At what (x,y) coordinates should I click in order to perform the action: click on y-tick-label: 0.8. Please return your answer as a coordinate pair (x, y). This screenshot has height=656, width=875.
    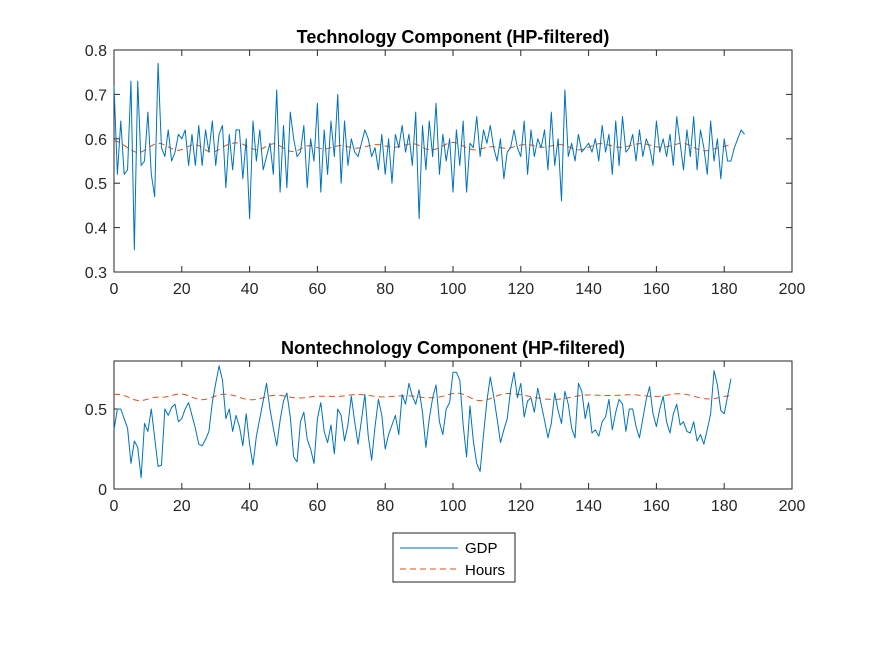
    Looking at the image, I should click on (96, 51).